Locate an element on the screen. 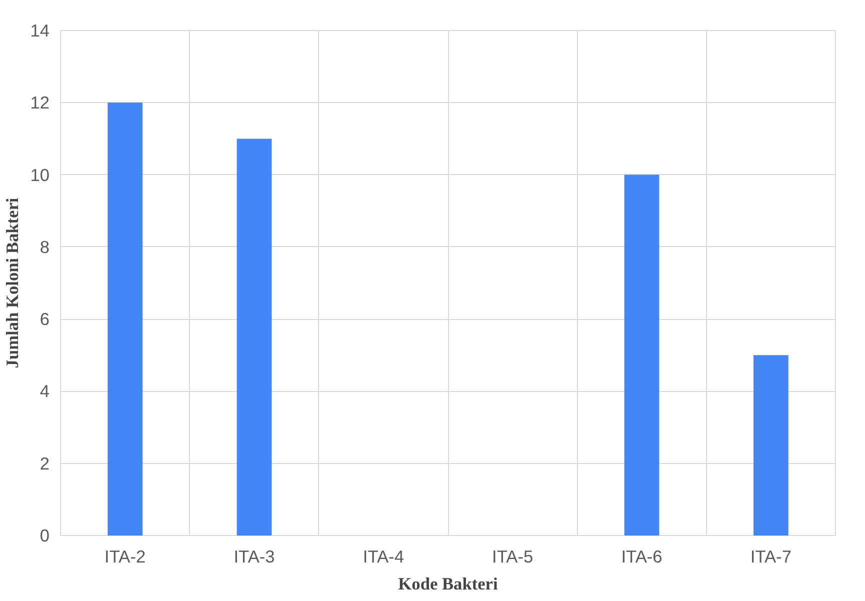 Image resolution: width=865 pixels, height=601 pixels. y-tick-label: 10 is located at coordinates (40, 174).